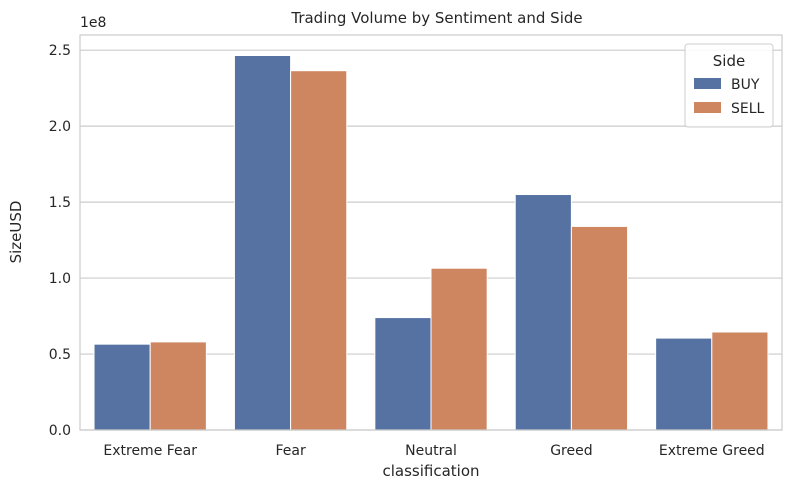  I want to click on x-tick-label: Neutral, so click(431, 451).